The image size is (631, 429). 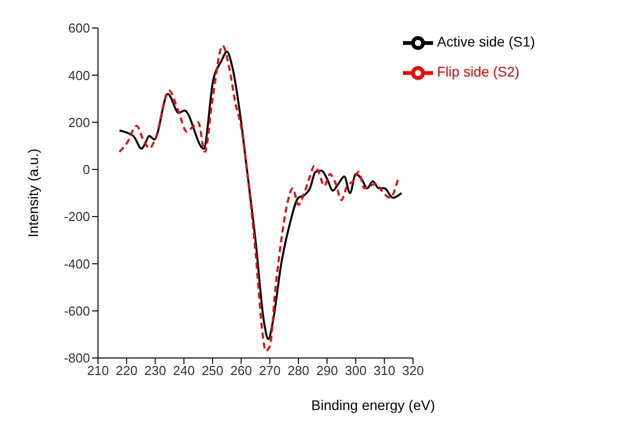 What do you see at coordinates (77, 216) in the screenshot?
I see `y-tick-label: -200` at bounding box center [77, 216].